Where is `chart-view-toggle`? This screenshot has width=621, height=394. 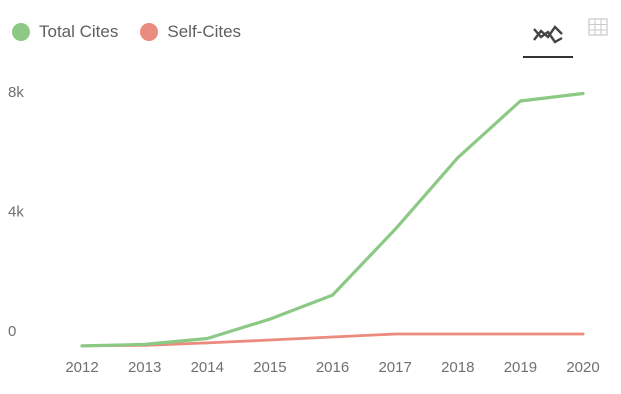 chart-view-toggle is located at coordinates (566, 35).